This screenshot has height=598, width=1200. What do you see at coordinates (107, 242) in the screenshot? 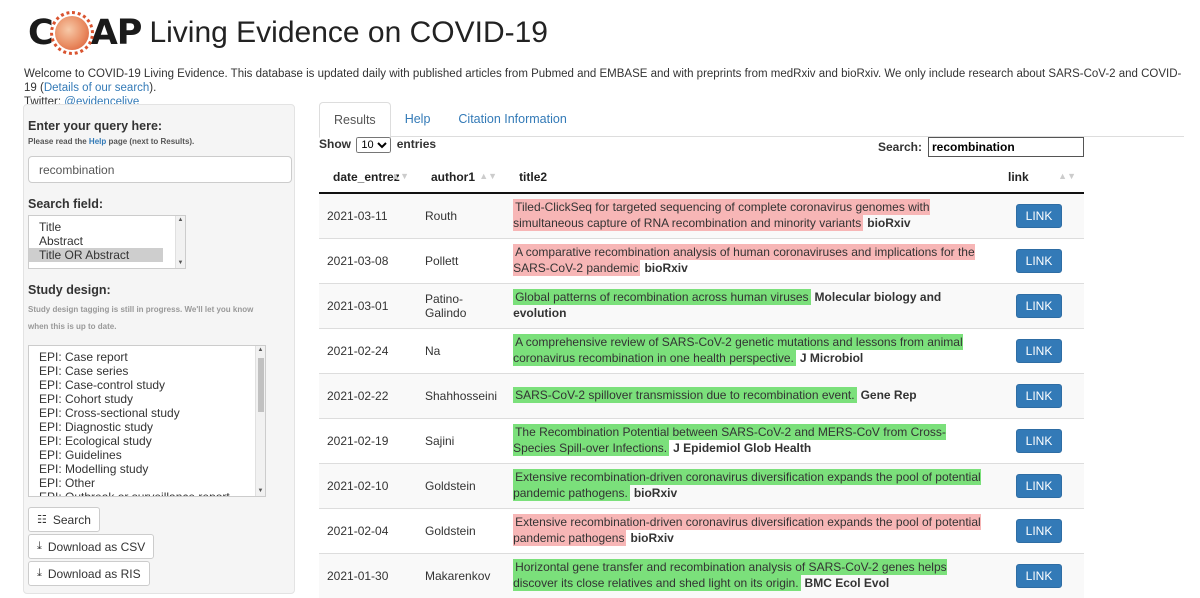
I see `search-field-select: ▲ ▼ Title Abstract Title OR Abstract` at bounding box center [107, 242].